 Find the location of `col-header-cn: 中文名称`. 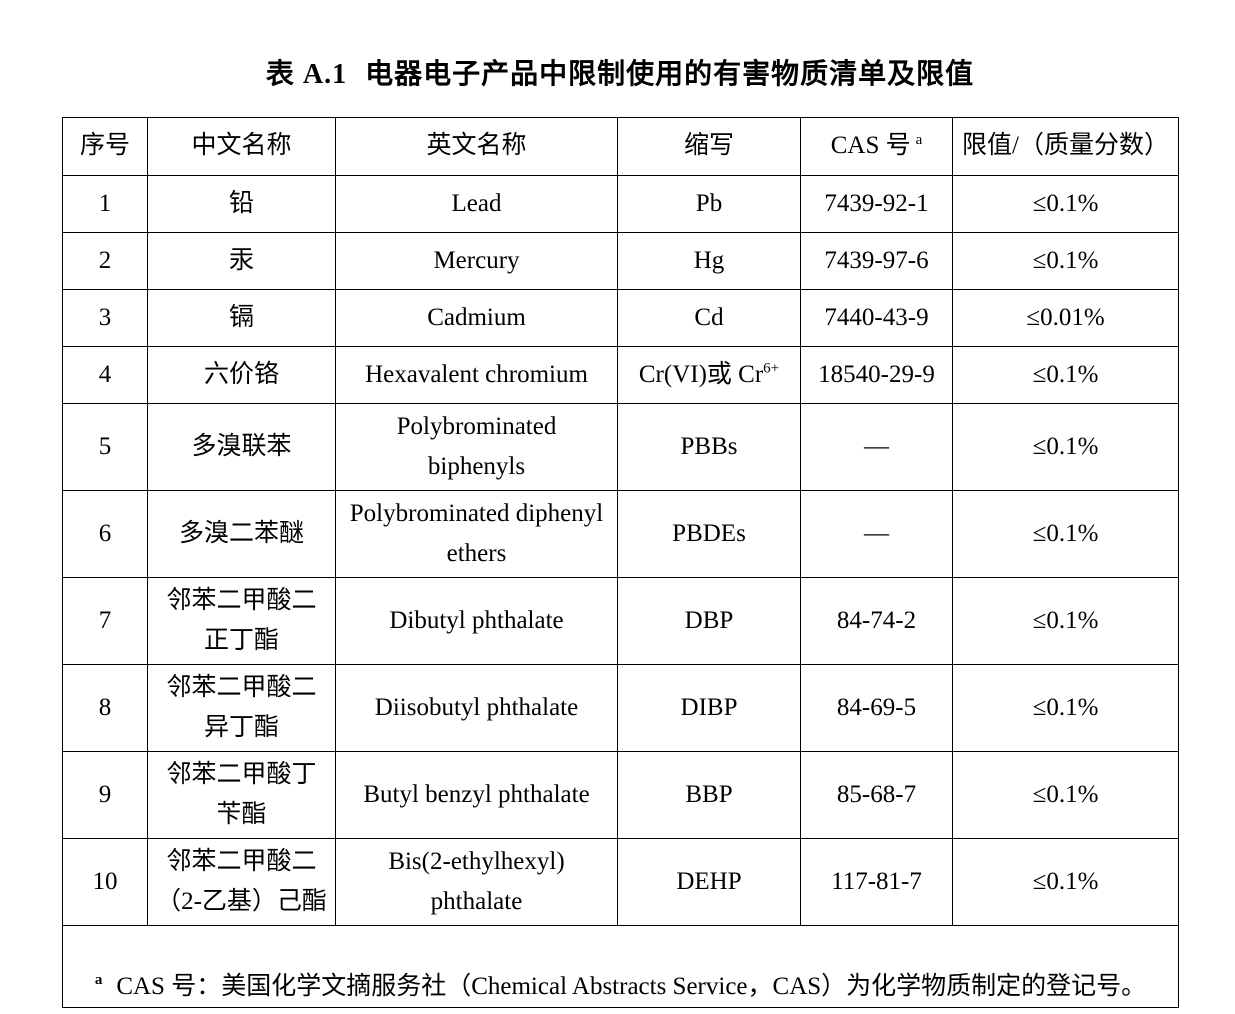

col-header-cn: 中文名称 is located at coordinates (241, 146).